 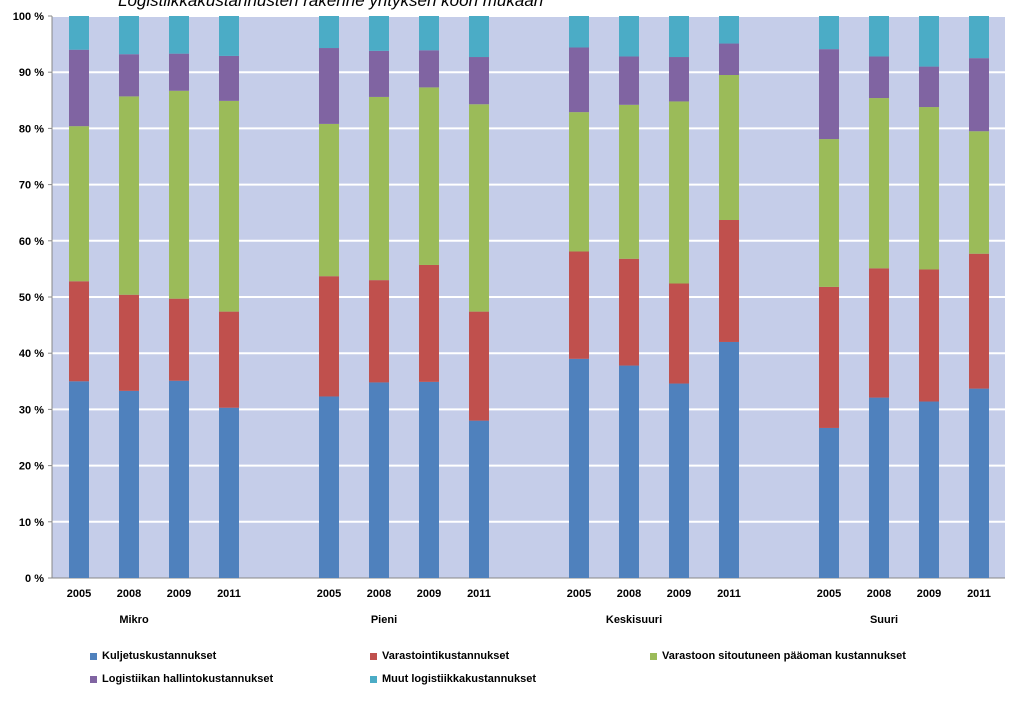 I want to click on group-label: Keskisuuri, so click(x=634, y=620).